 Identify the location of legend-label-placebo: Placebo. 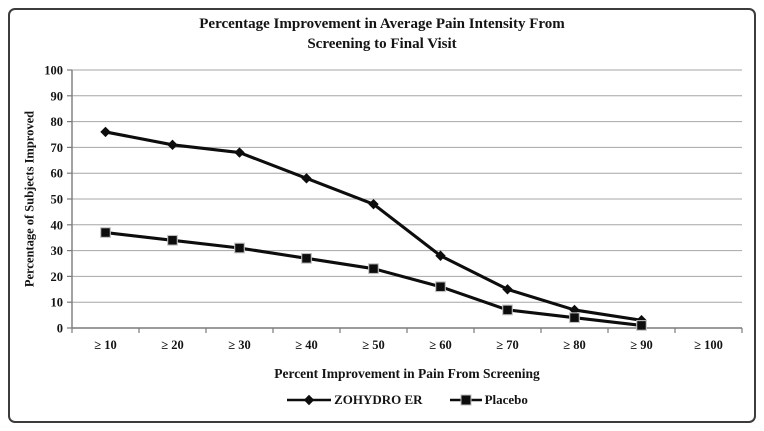
(506, 399).